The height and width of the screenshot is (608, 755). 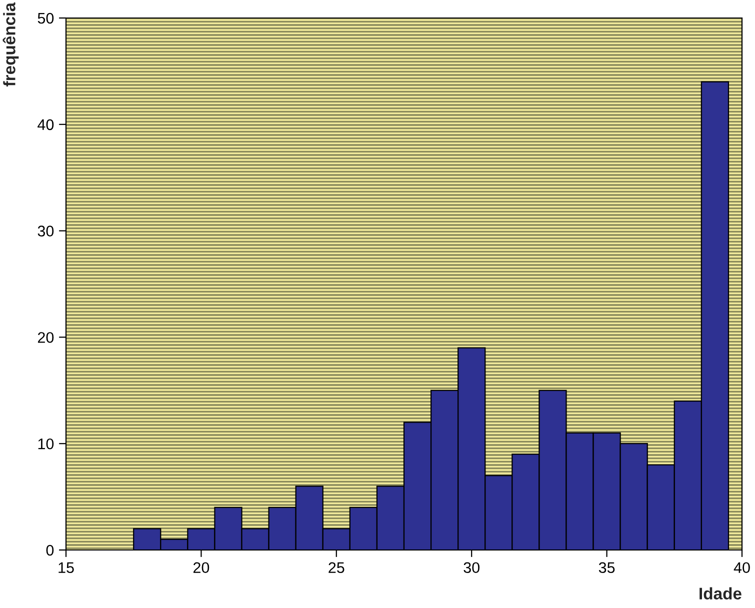 What do you see at coordinates (46, 337) in the screenshot?
I see `y-tick-label: 20` at bounding box center [46, 337].